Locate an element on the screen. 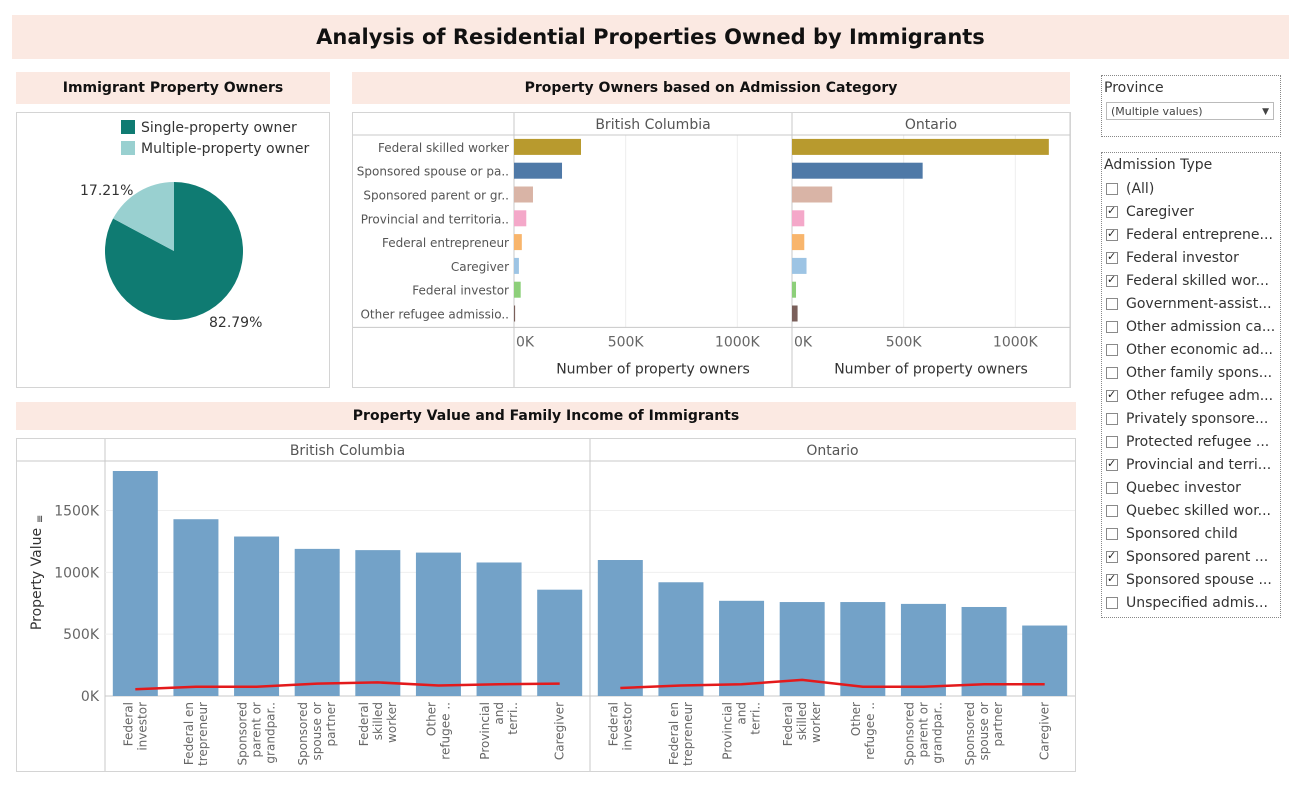 Image resolution: width=1303 pixels, height=791 pixels. chevron-down-icon: ▼ is located at coordinates (1265, 112).